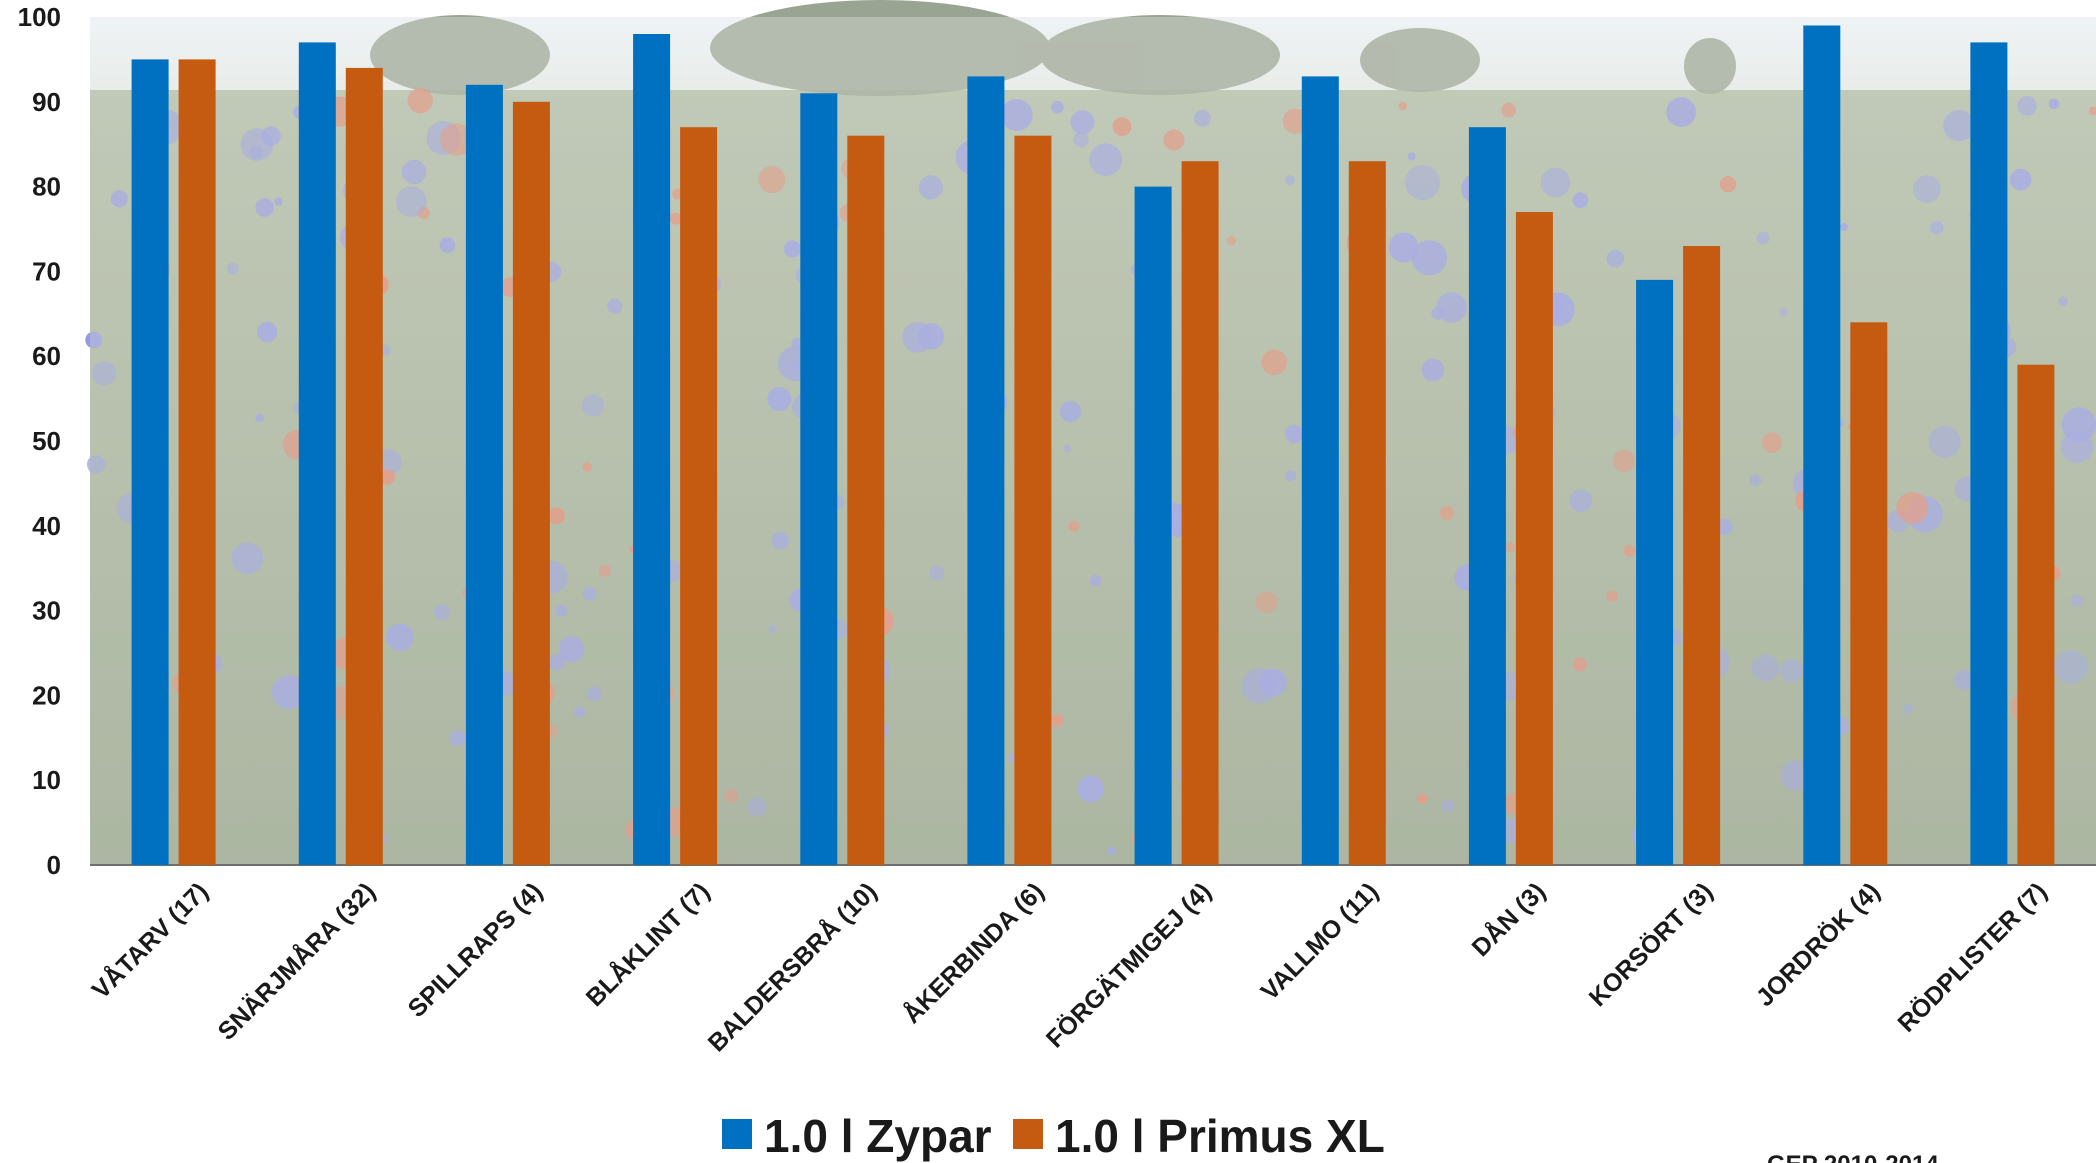  Describe the element at coordinates (647, 944) in the screenshot. I see `category-label: BLÅKLINT (7)` at that location.